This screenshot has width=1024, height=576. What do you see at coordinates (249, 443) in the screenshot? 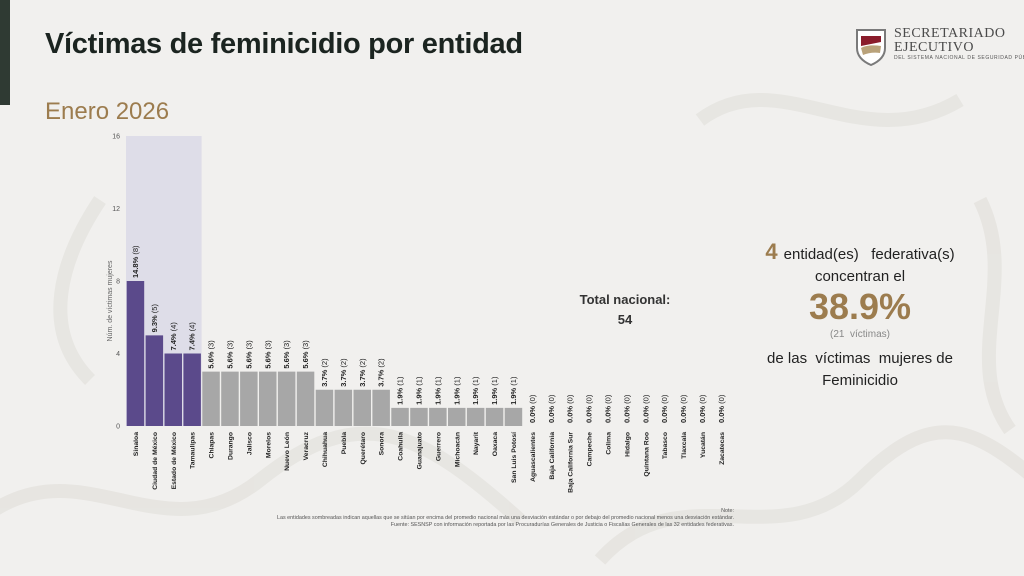
I see `x-tick-label: Jalisco` at bounding box center [249, 443].